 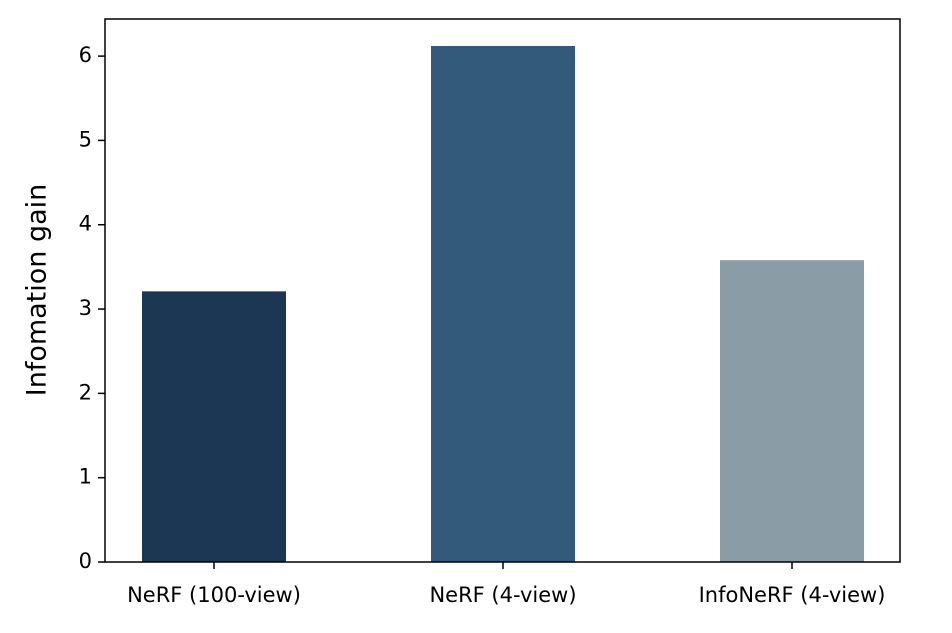 What do you see at coordinates (85, 139) in the screenshot?
I see `y-tick-label: 5` at bounding box center [85, 139].